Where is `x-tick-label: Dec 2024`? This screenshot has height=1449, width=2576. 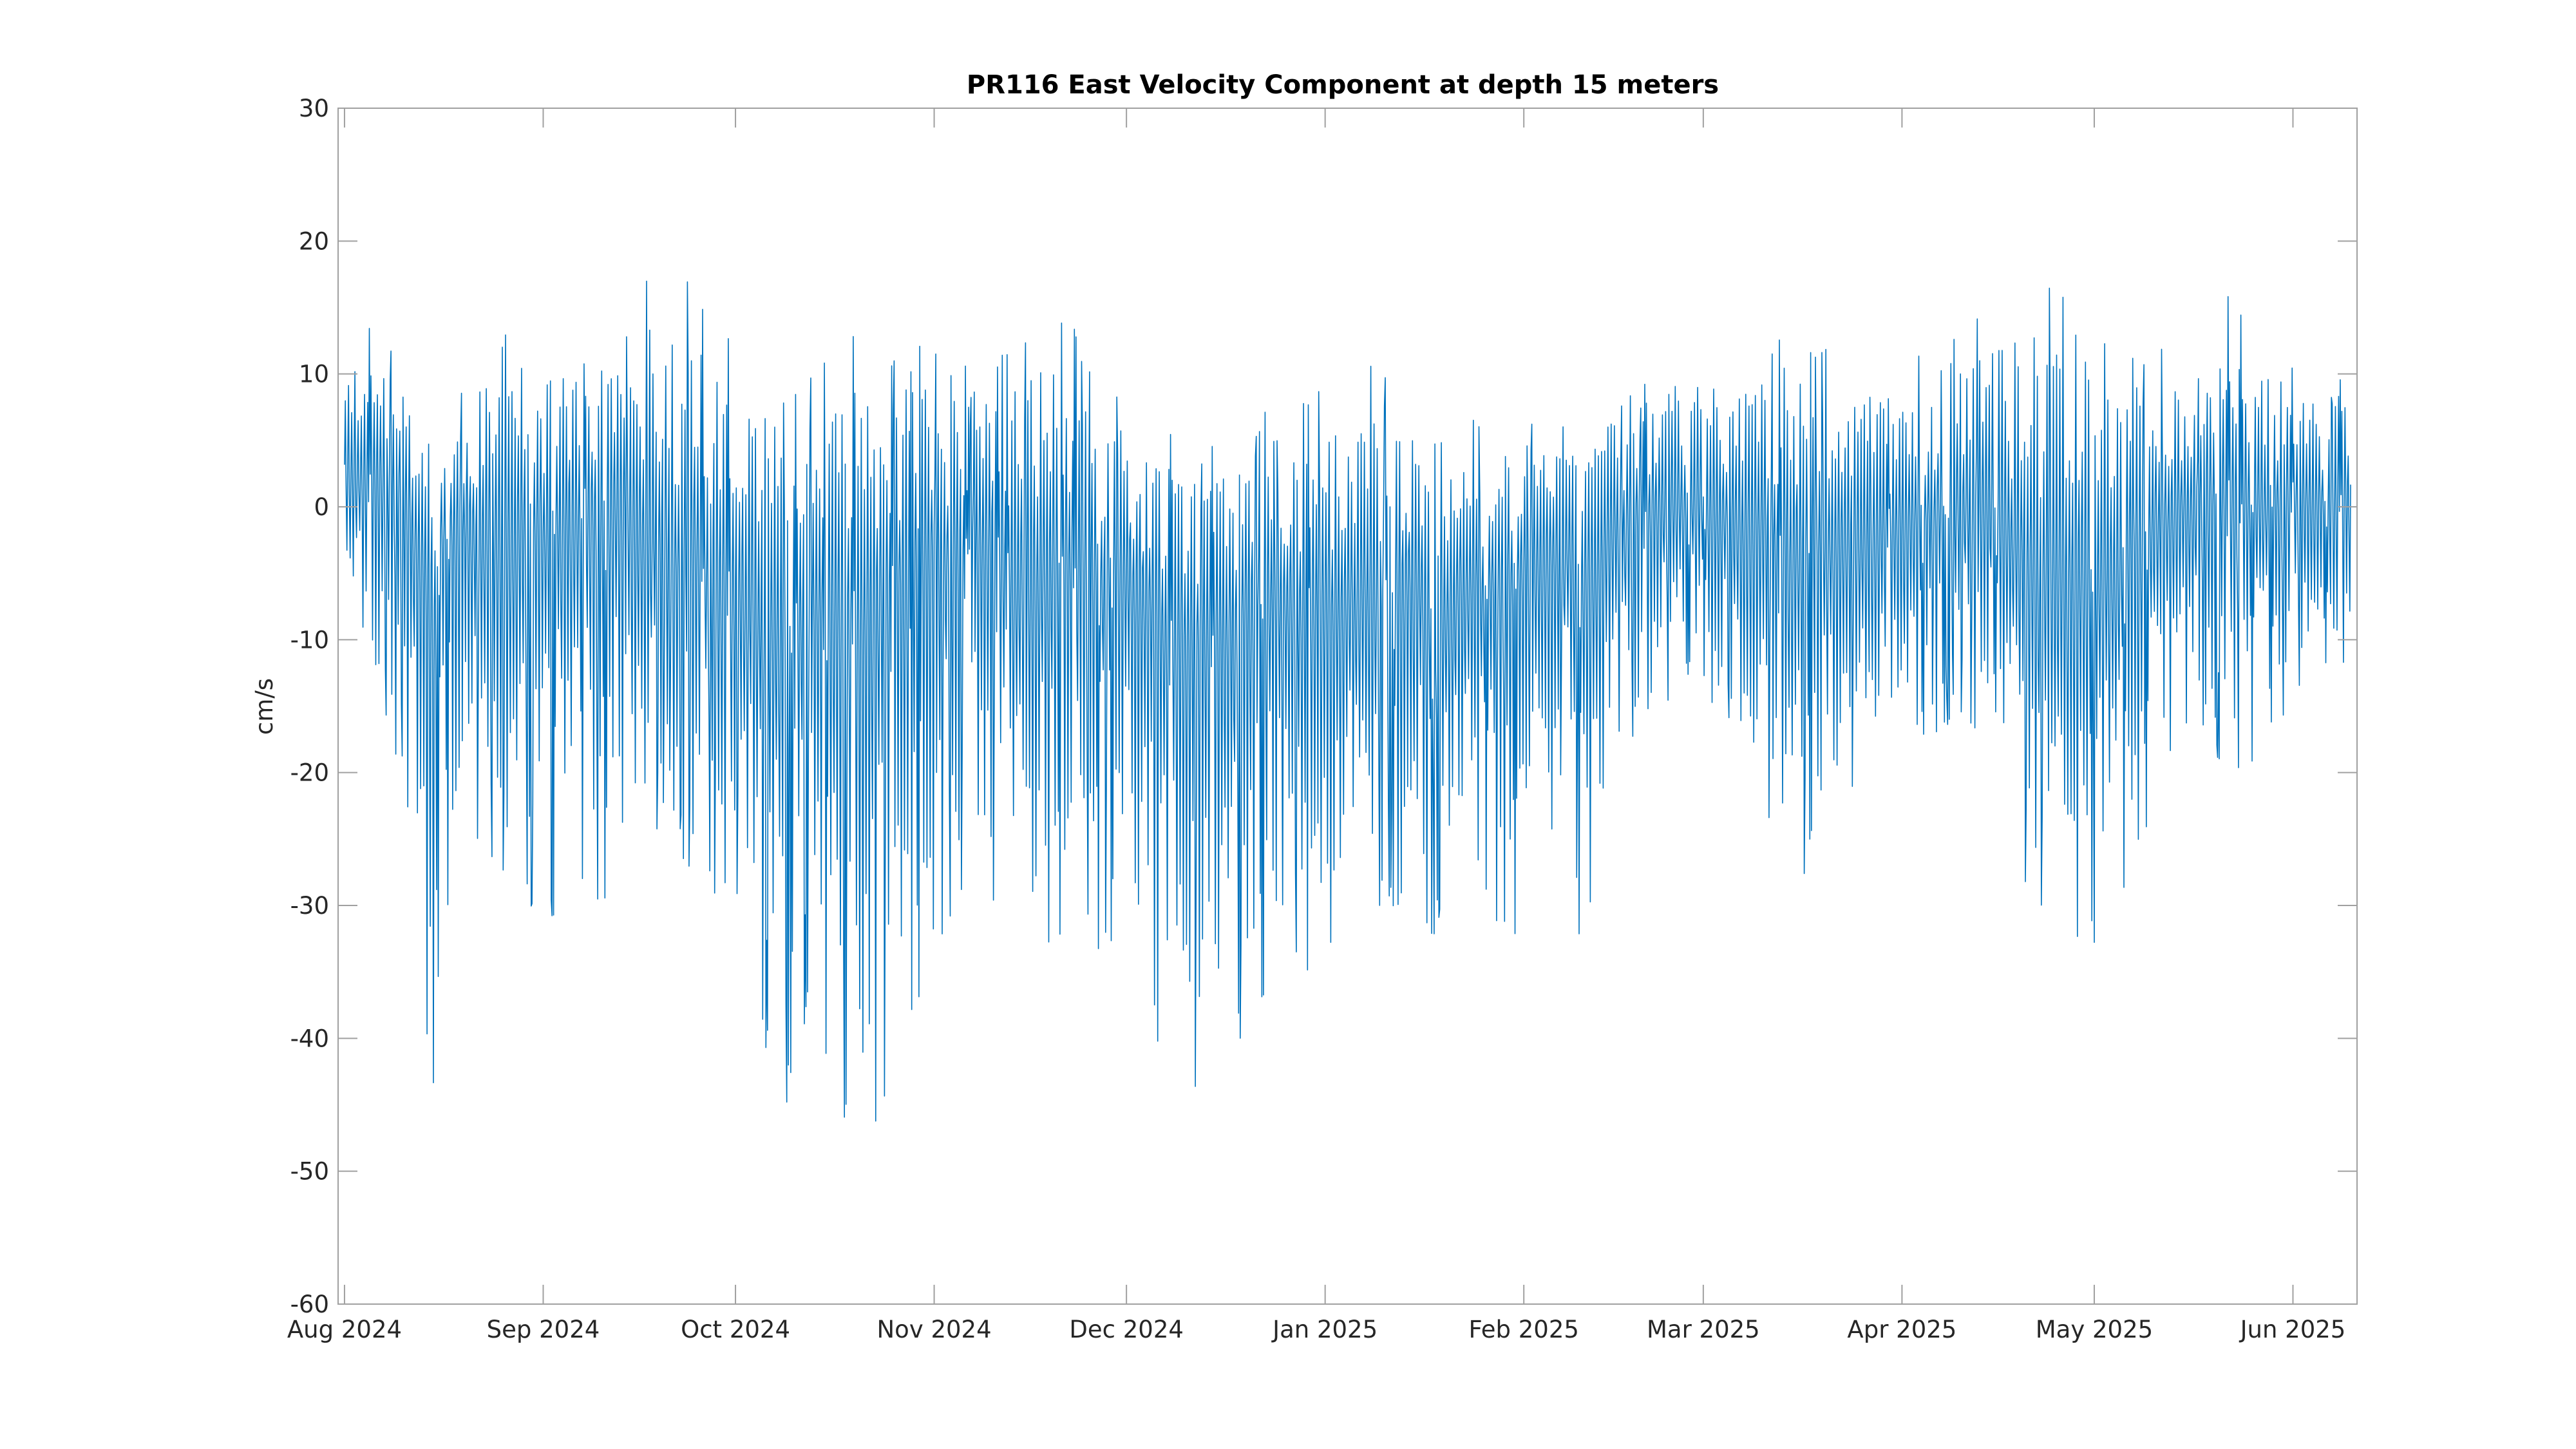 x-tick-label: Dec 2024 is located at coordinates (1126, 1329).